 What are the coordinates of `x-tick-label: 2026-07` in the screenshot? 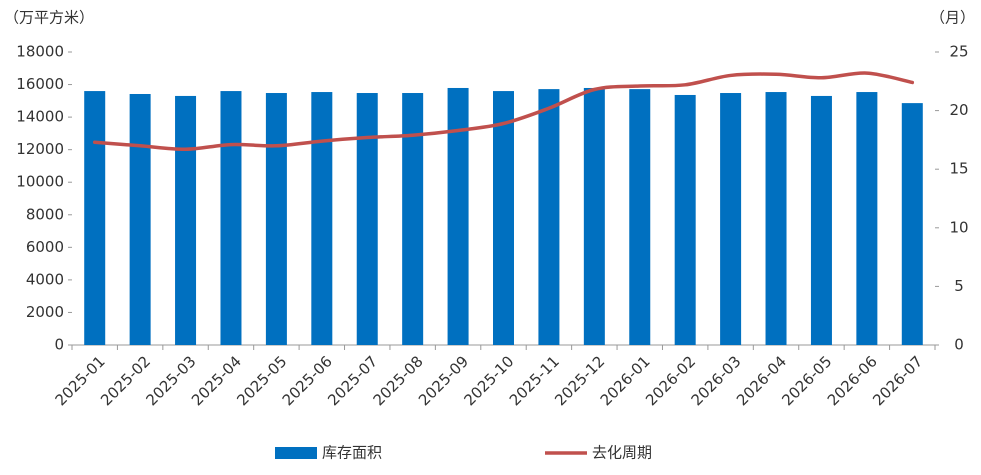 It's located at (897, 380).